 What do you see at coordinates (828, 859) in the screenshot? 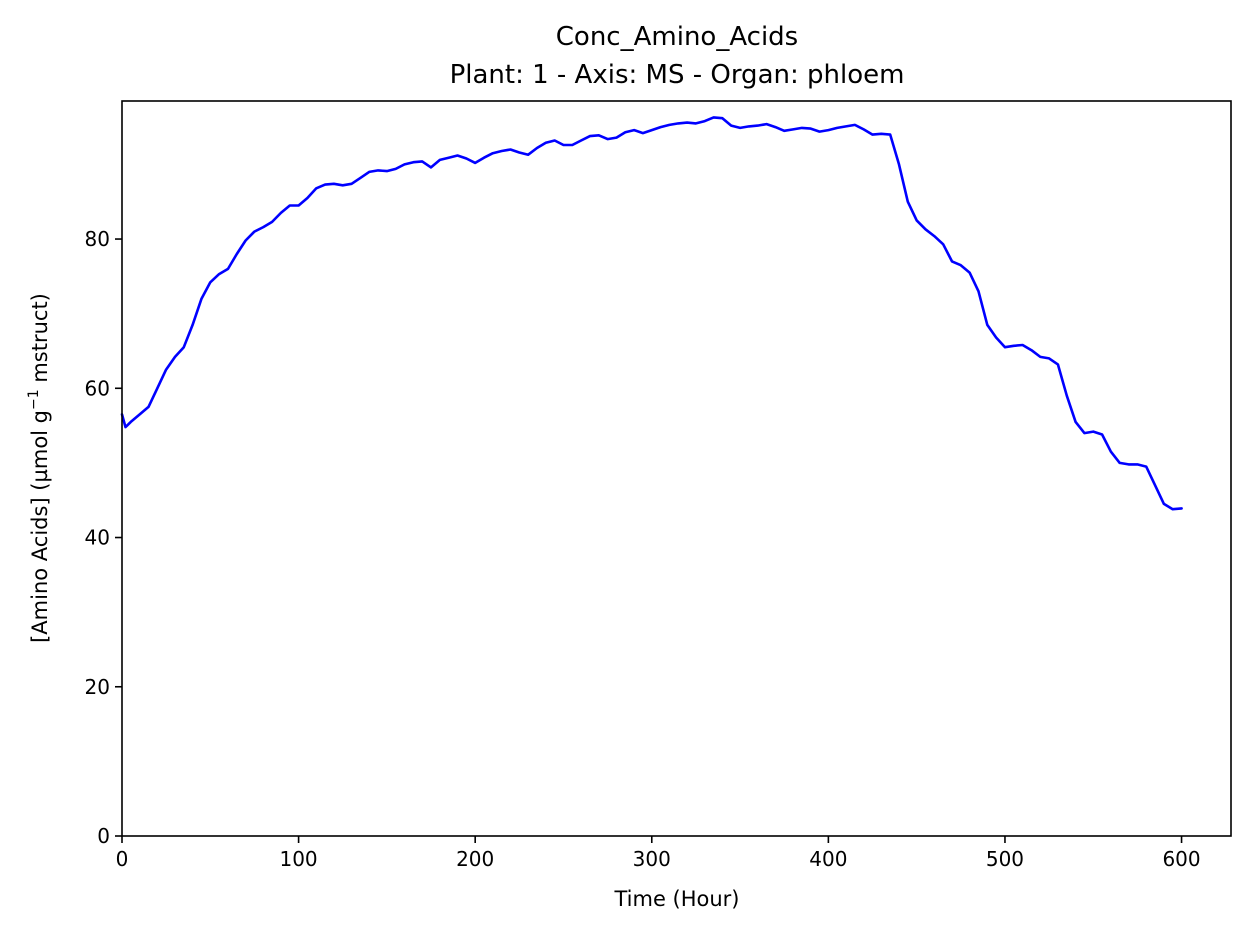
I see `x-tick-label: 400` at bounding box center [828, 859].